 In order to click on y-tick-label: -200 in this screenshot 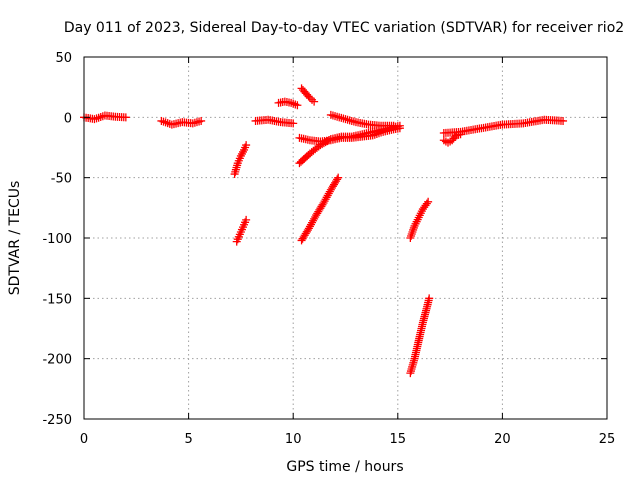, I will do `click(57, 360)`.